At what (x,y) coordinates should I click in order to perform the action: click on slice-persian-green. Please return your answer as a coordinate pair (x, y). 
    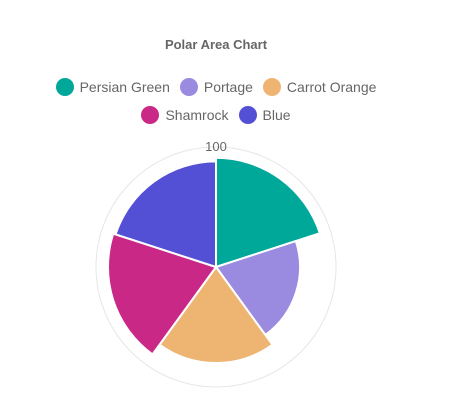
    Looking at the image, I should click on (268, 212).